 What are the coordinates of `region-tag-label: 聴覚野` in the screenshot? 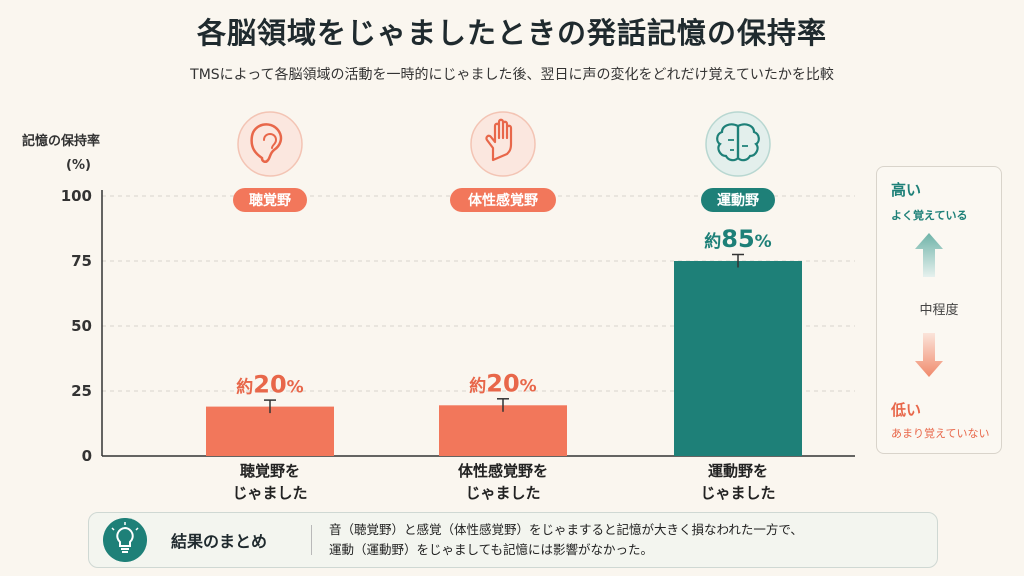 It's located at (270, 200).